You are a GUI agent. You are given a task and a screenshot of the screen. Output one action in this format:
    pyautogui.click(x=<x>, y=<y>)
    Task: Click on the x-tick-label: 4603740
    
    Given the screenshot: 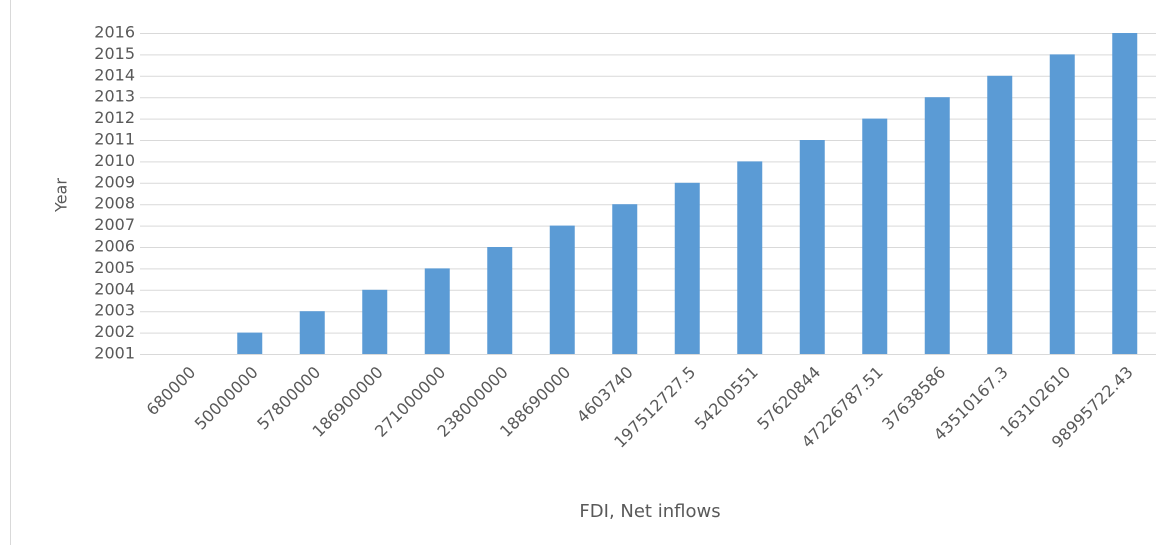 What is the action you would take?
    pyautogui.click(x=605, y=395)
    